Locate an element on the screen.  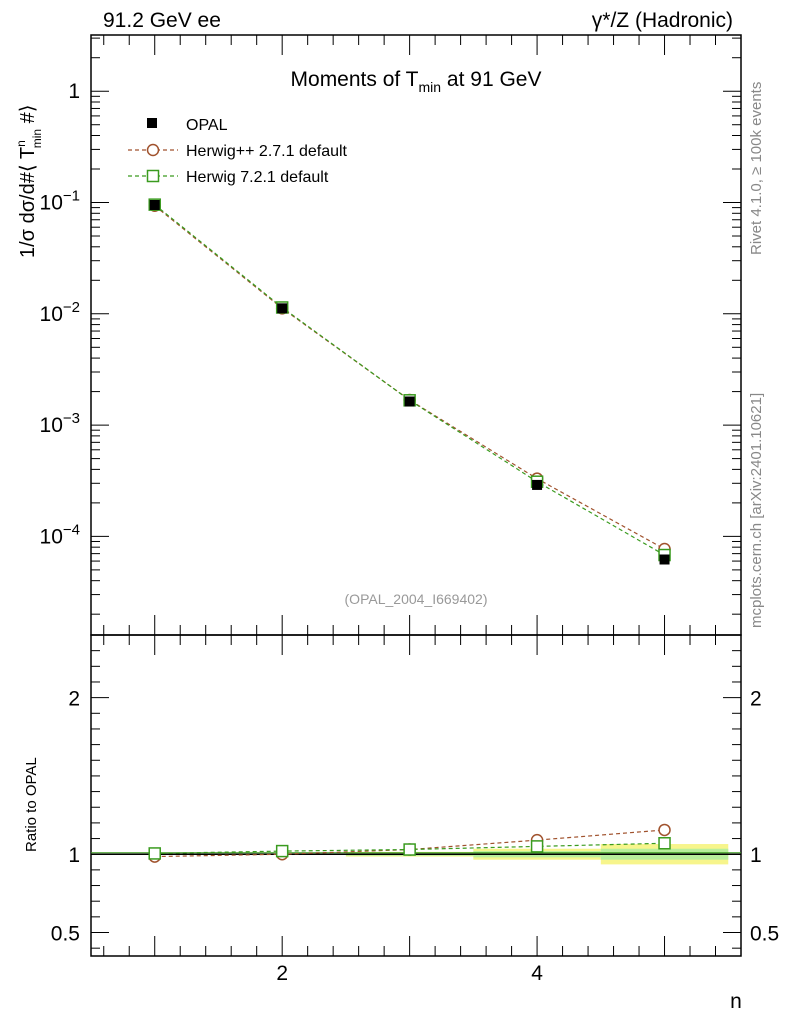
ratio-y-tick-label: 2 is located at coordinates (74, 699).